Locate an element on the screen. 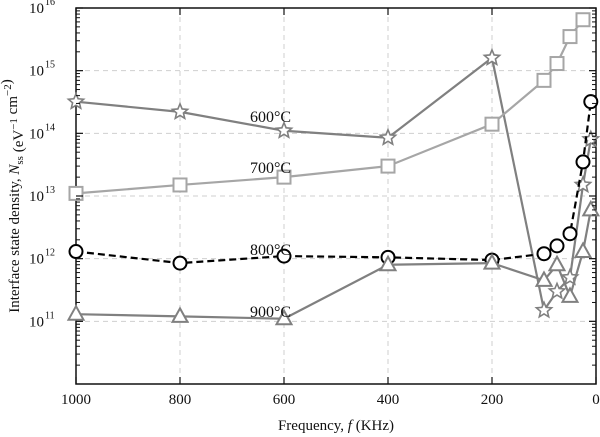 Image resolution: width=600 pixels, height=437 pixels. y-tick-exponent: 11 is located at coordinates (50, 315).